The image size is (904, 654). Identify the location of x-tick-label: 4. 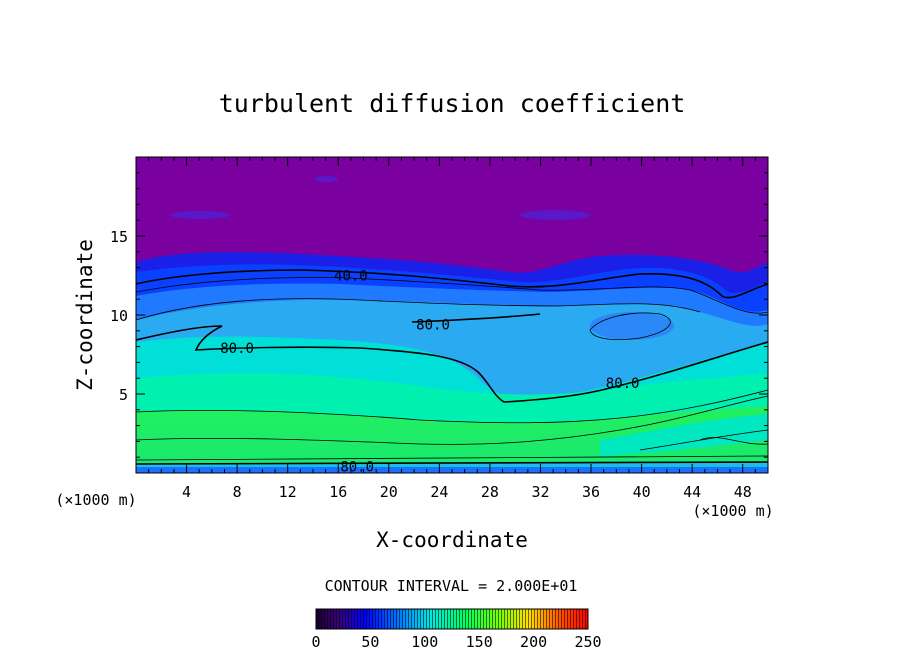
(186, 492).